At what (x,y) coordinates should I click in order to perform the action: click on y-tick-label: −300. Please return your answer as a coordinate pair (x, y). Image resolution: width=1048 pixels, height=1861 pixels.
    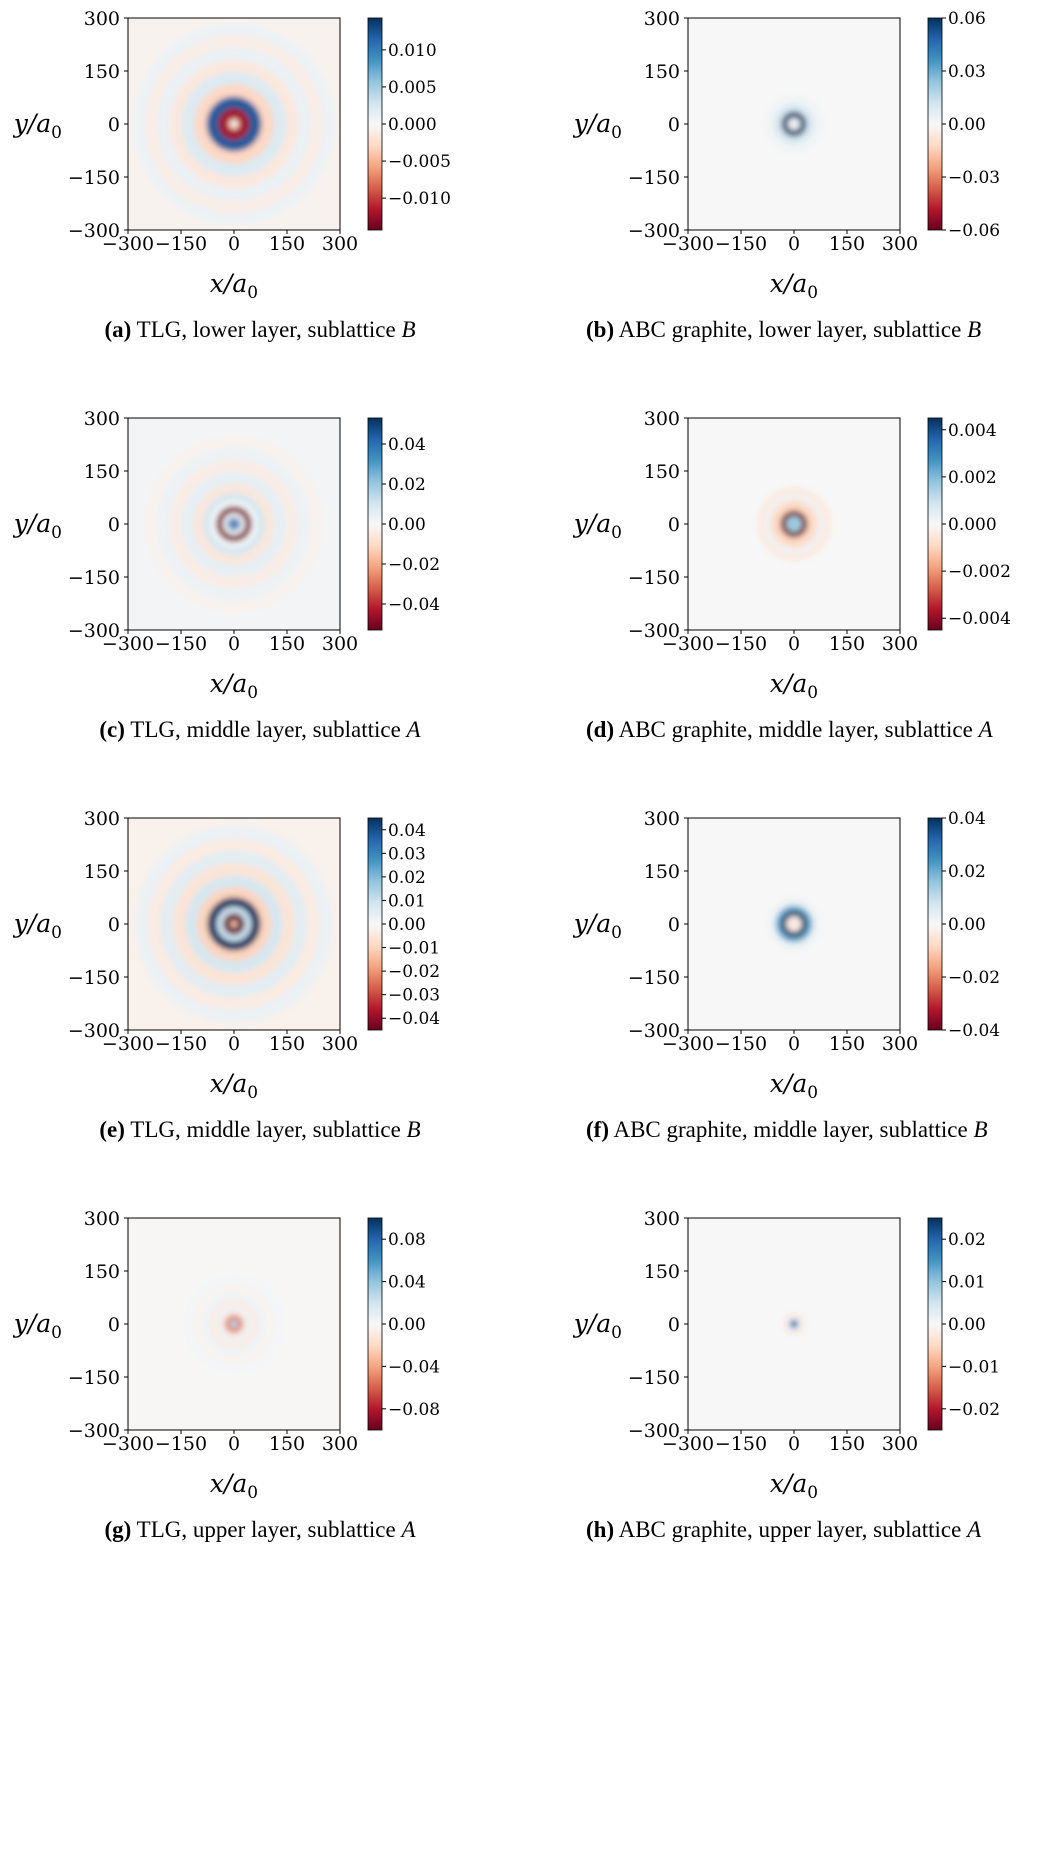
    Looking at the image, I should click on (654, 1031).